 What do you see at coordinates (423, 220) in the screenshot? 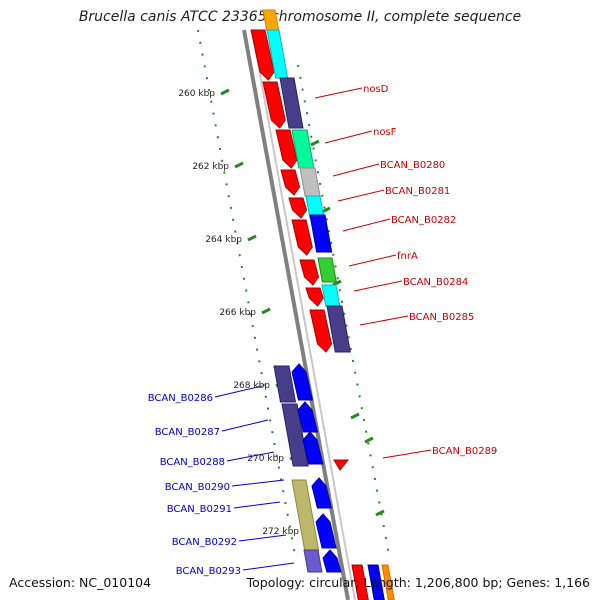
I see `gene-label-forward: BCAN_B0282` at bounding box center [423, 220].